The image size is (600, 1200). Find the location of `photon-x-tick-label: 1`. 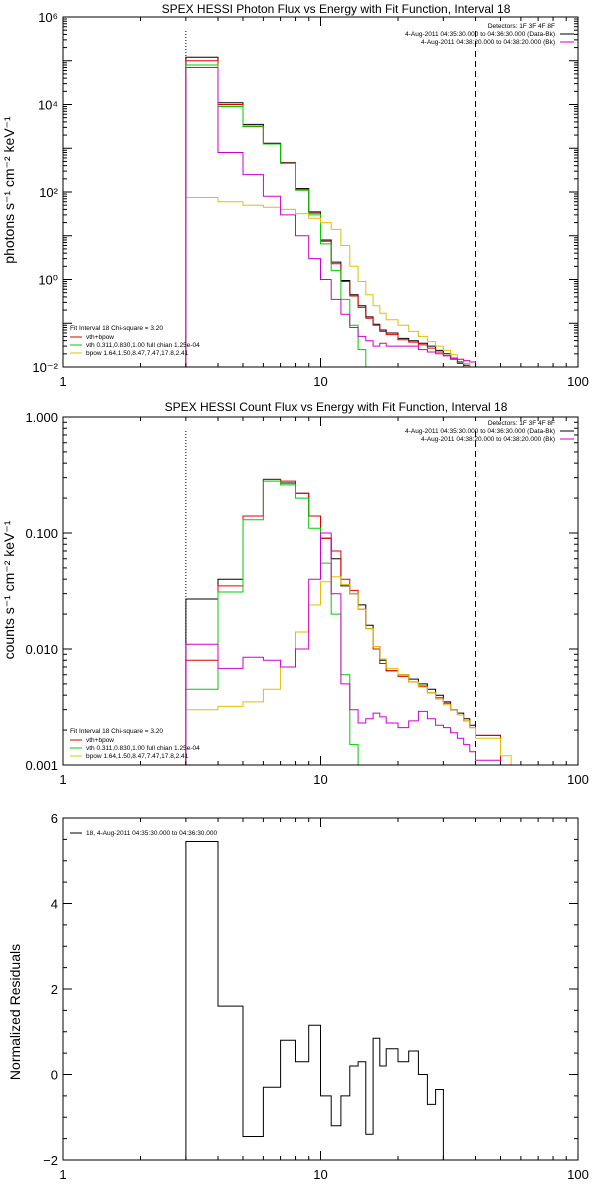

photon-x-tick-label: 1 is located at coordinates (62, 381).